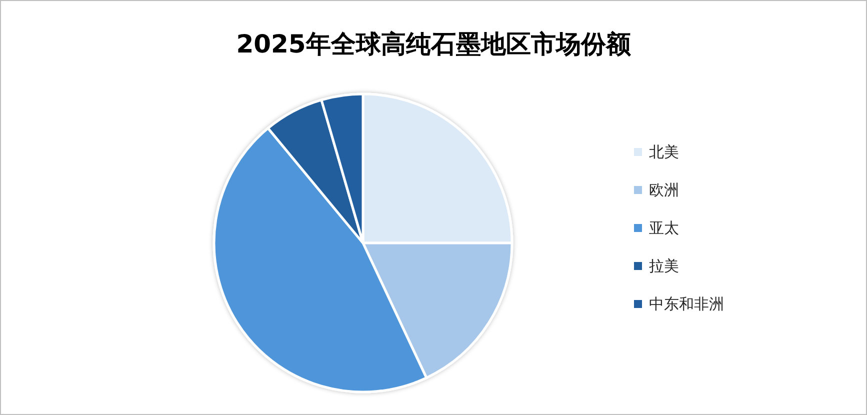 The width and height of the screenshot is (867, 415). What do you see at coordinates (664, 228) in the screenshot?
I see `legend-label: 亚太` at bounding box center [664, 228].